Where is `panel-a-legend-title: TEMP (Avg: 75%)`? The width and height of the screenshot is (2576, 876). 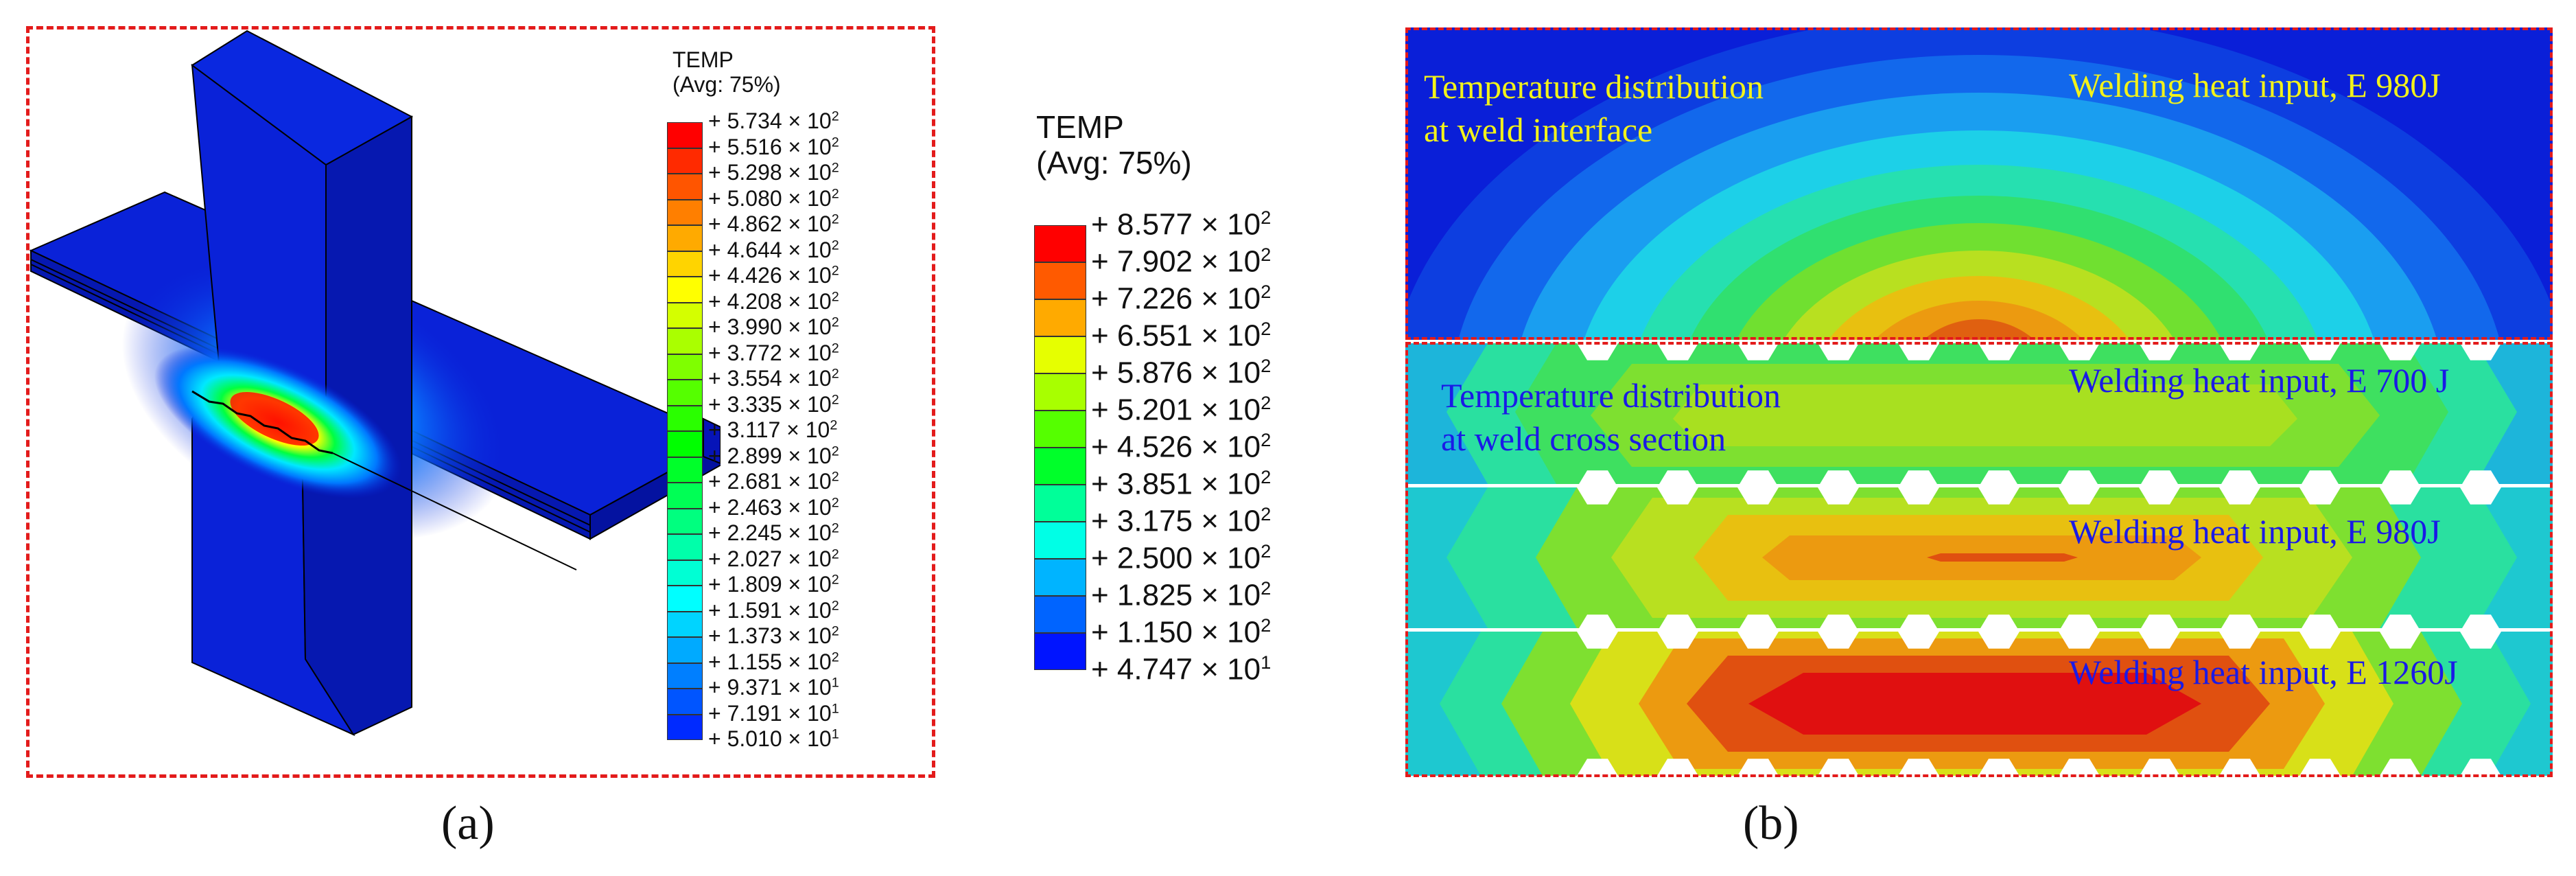
panel-a-legend-title: TEMP (Avg: 75%) is located at coordinates (726, 72).